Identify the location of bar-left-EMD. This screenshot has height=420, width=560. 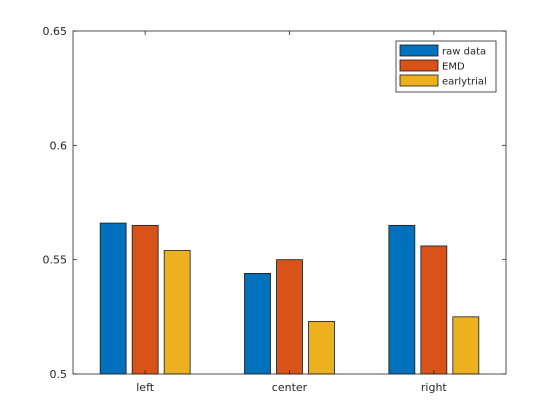
(145, 299).